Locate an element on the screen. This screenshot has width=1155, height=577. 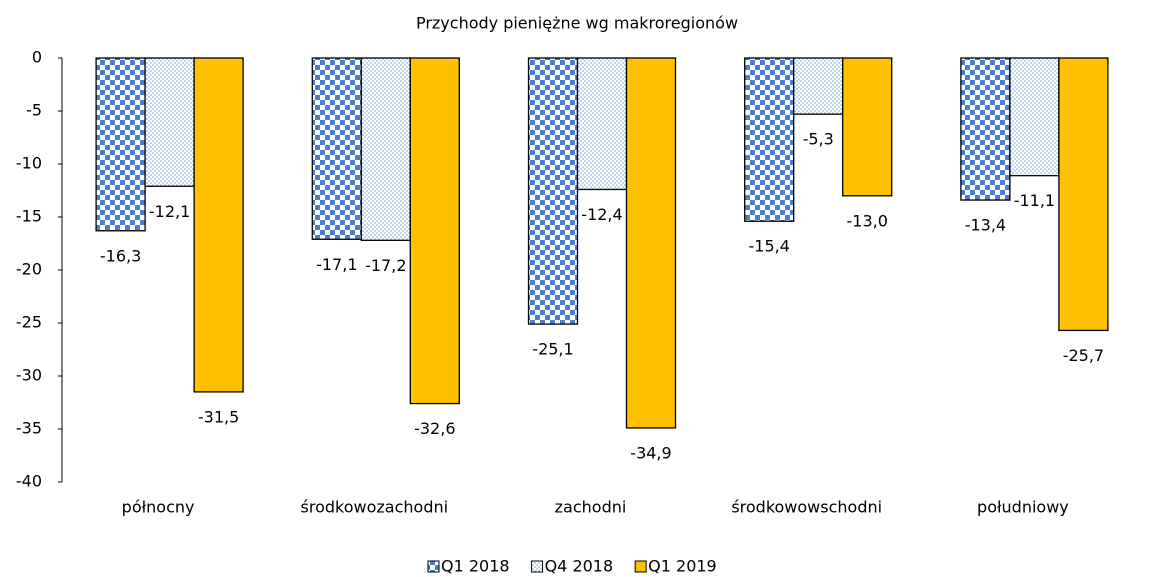
y-tick-label: -15 is located at coordinates (29, 216).